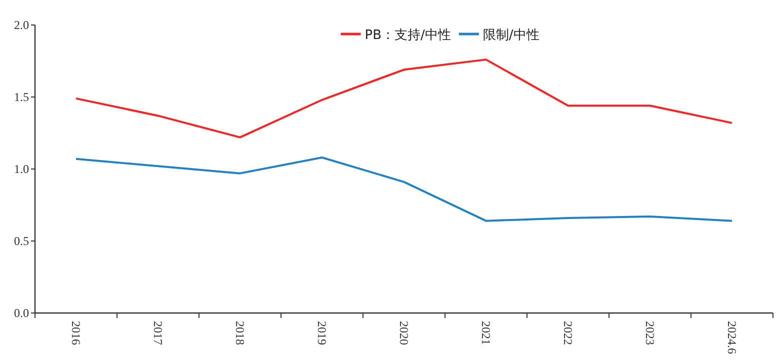 The height and width of the screenshot is (364, 783). What do you see at coordinates (158, 333) in the screenshot?
I see `x-tick-label: 2017` at bounding box center [158, 333].